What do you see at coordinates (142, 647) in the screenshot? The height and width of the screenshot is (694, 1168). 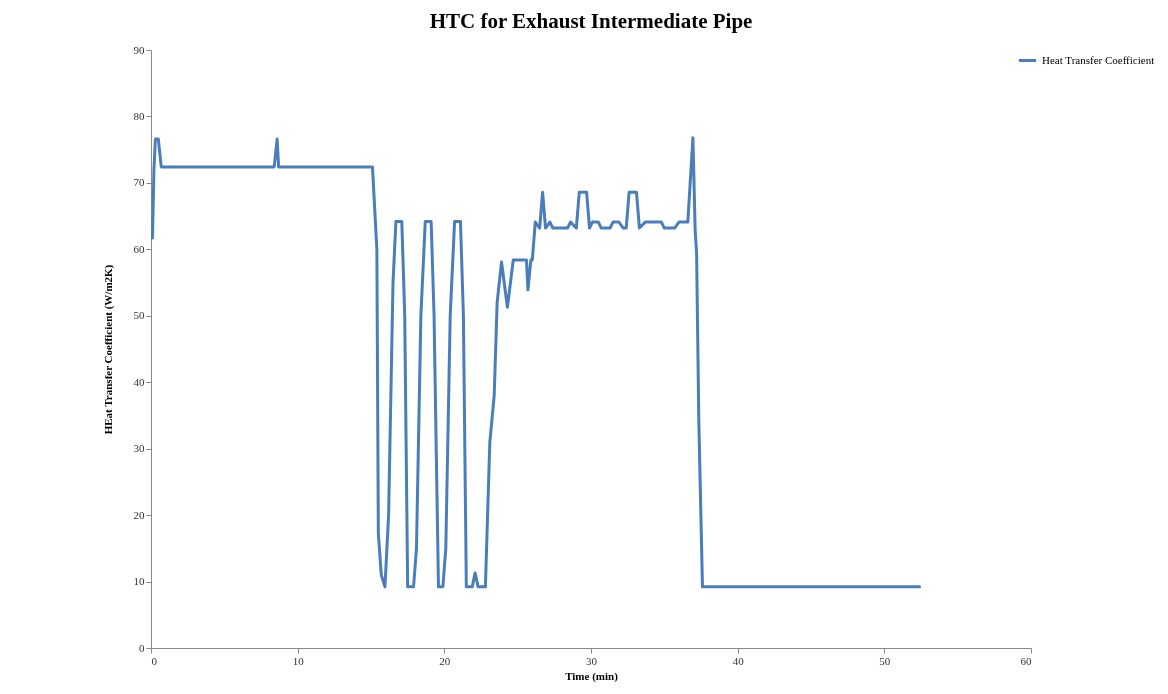 I see `y-tick-label: 0` at bounding box center [142, 647].